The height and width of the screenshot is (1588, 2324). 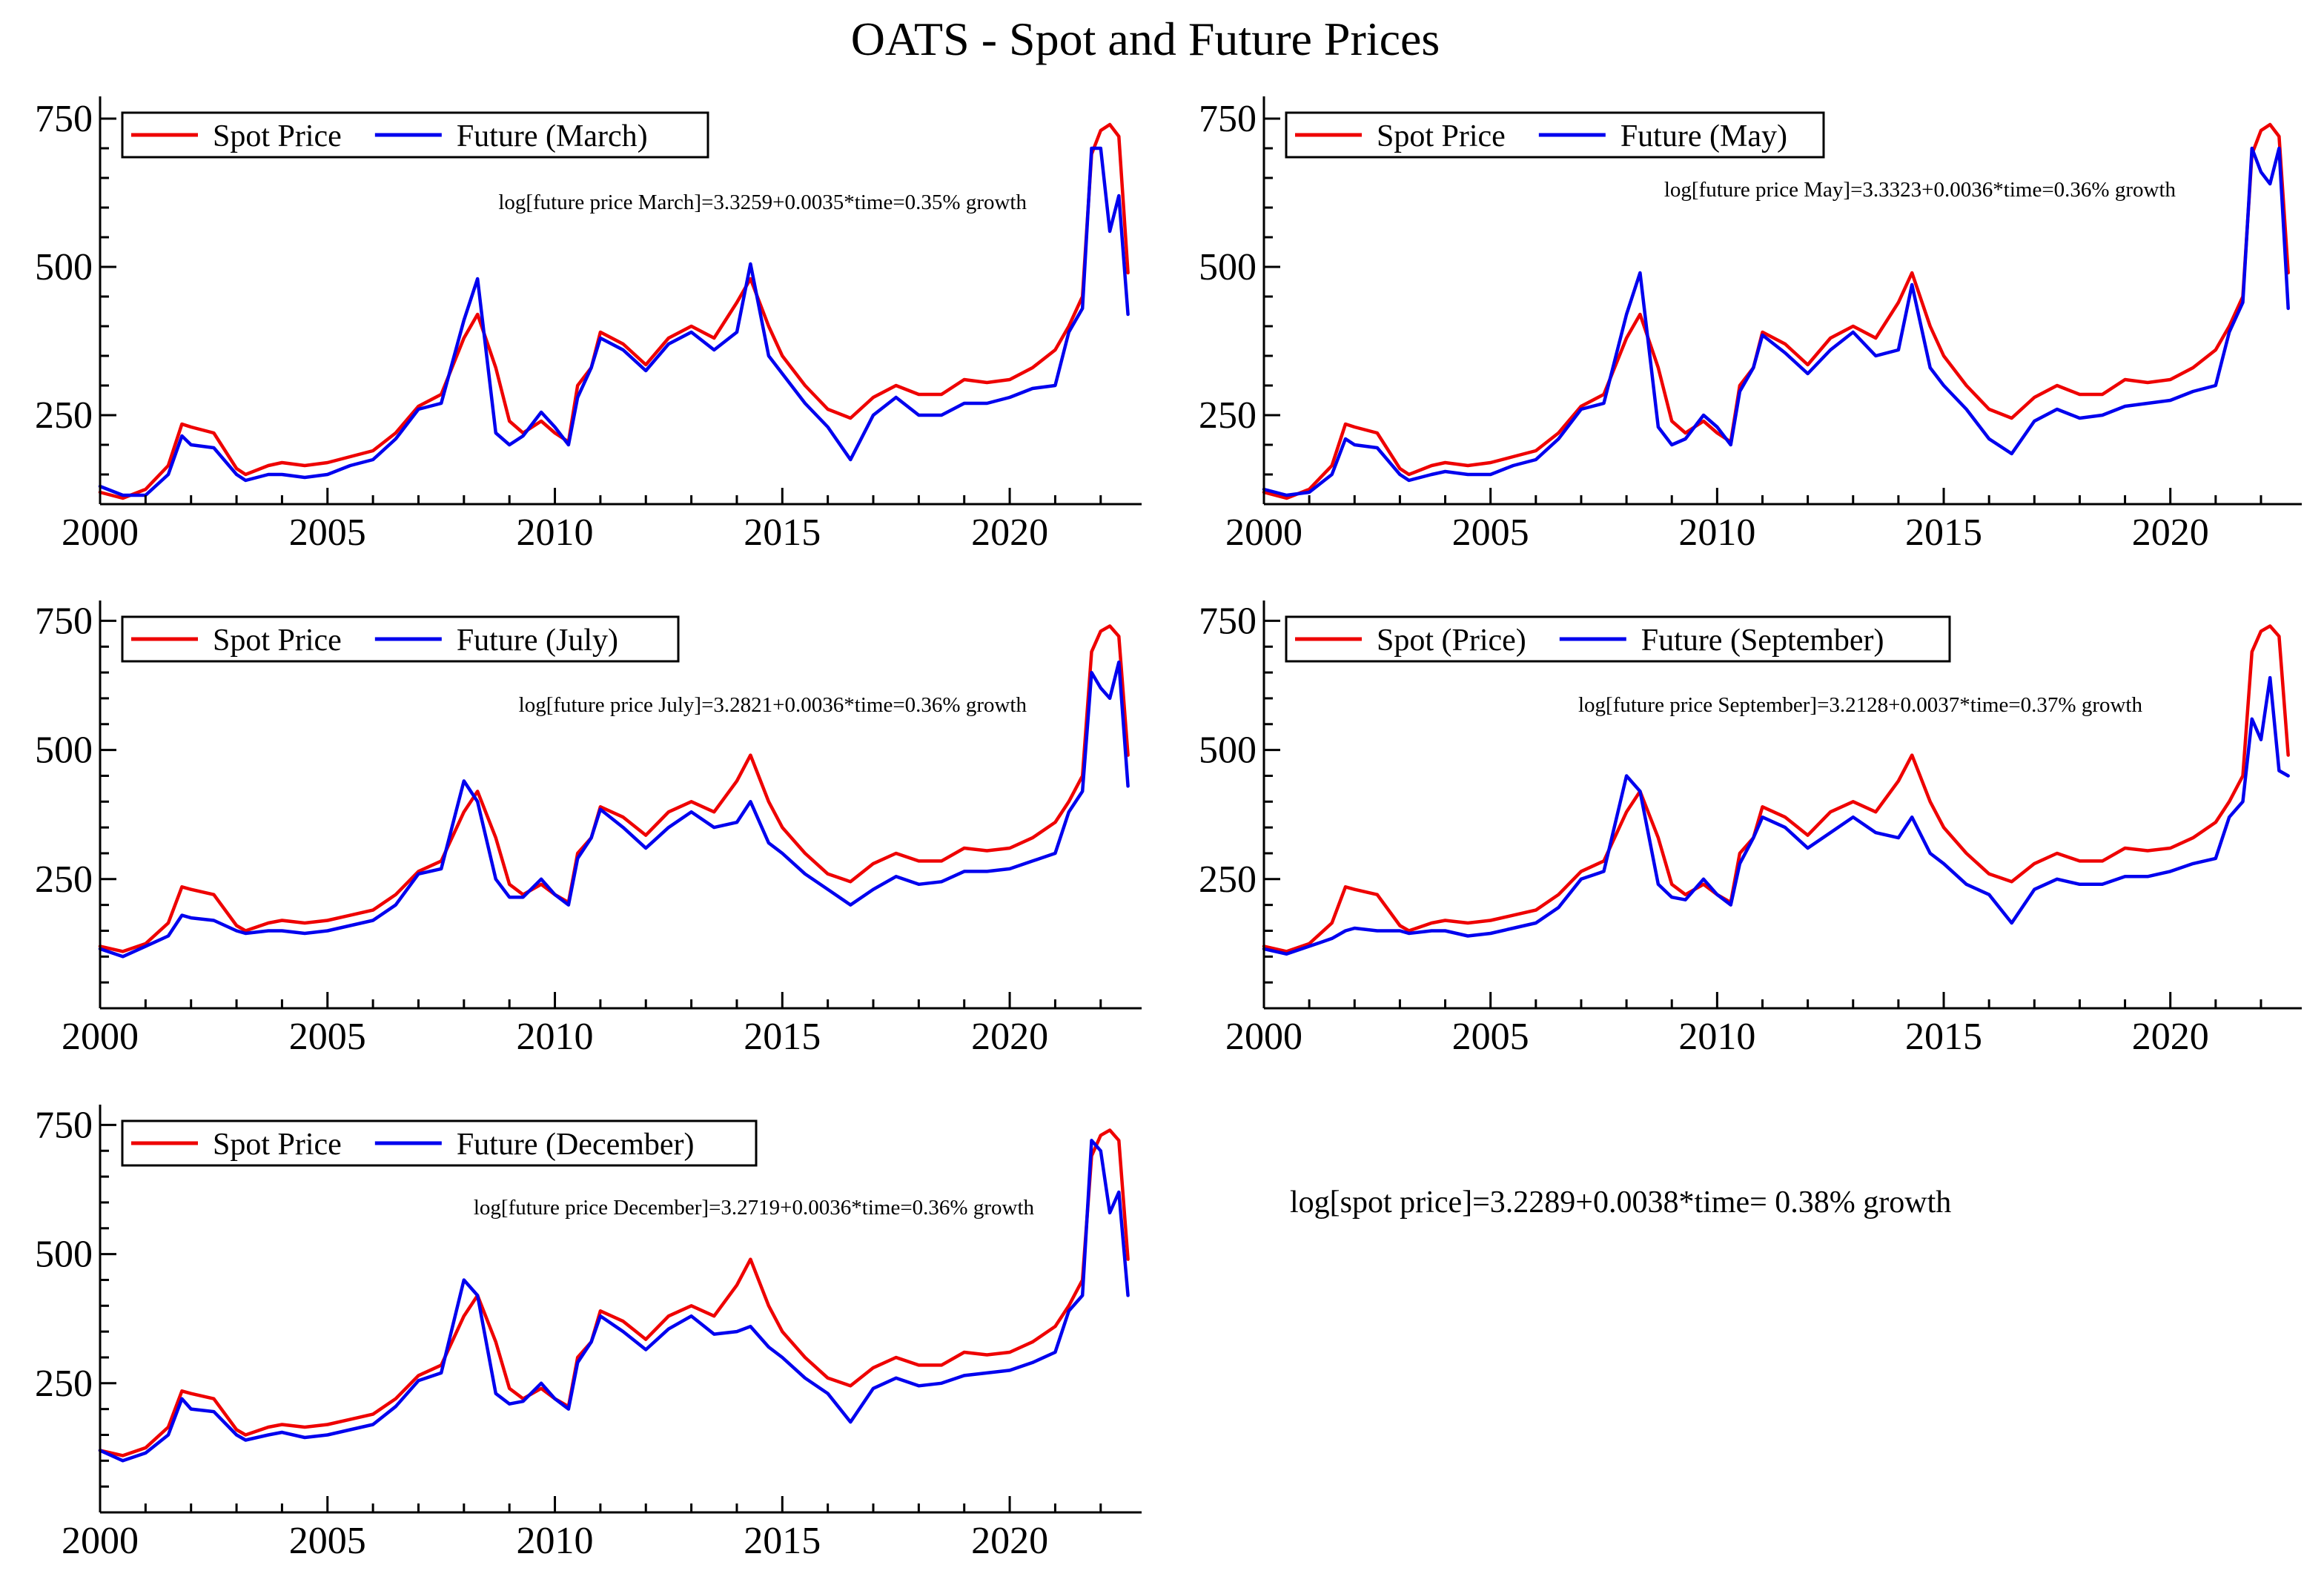 What do you see at coordinates (1943, 1037) in the screenshot?
I see `x-tick-label-september-2015: 2015` at bounding box center [1943, 1037].